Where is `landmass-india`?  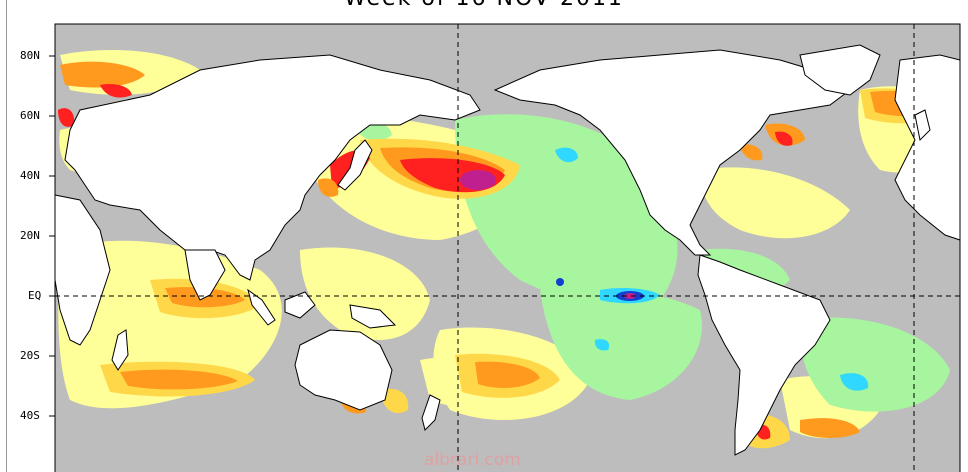
landmass-india is located at coordinates (205, 275).